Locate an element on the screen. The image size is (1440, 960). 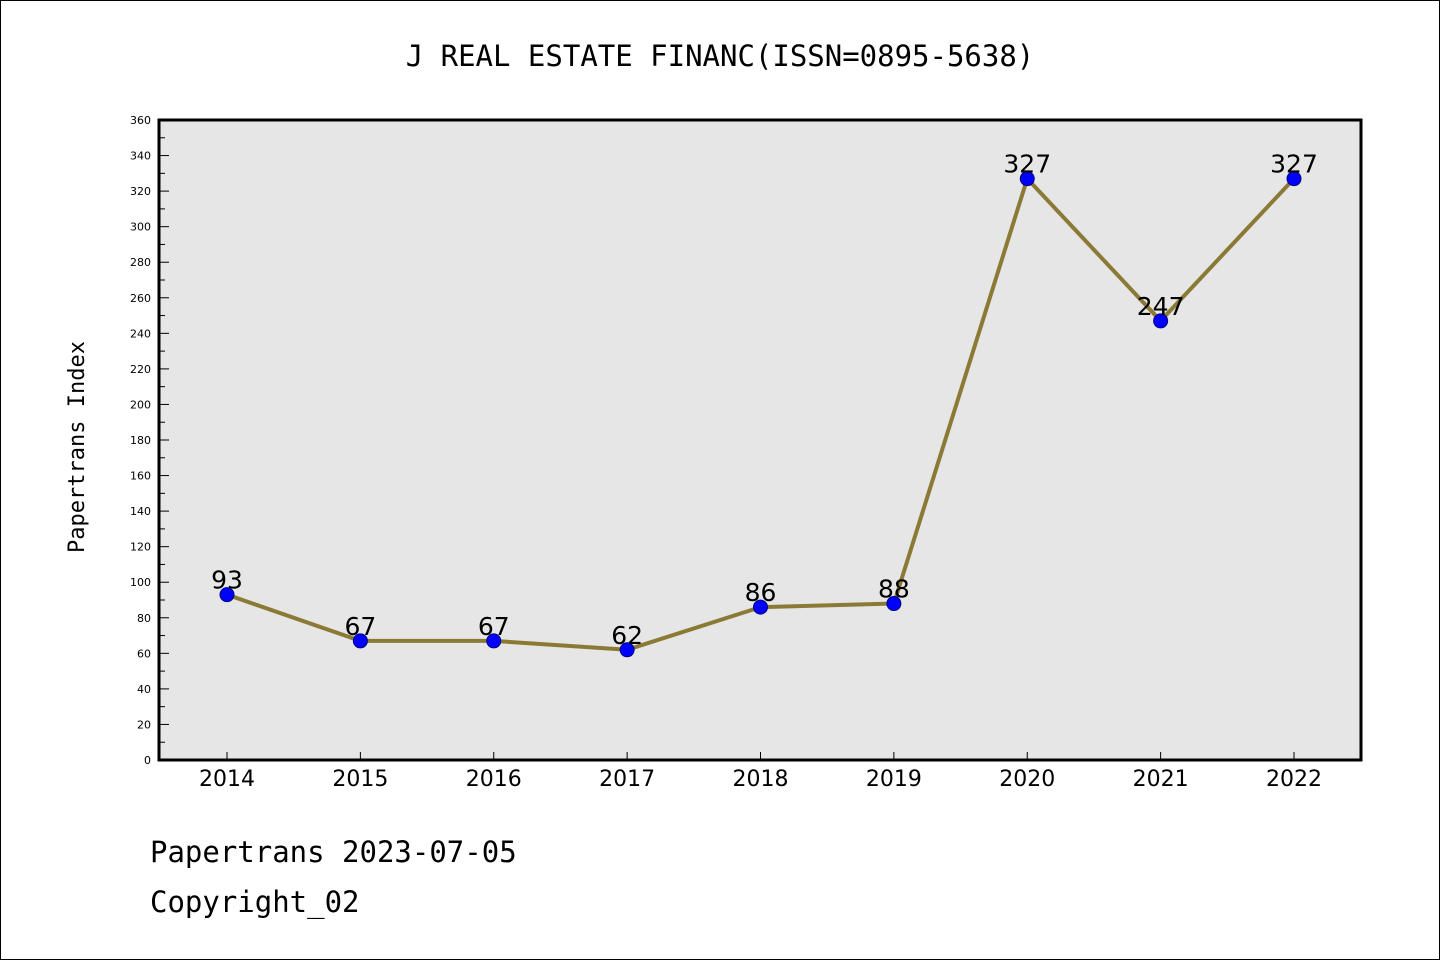
y-tick-label: 340 is located at coordinates (140, 156).